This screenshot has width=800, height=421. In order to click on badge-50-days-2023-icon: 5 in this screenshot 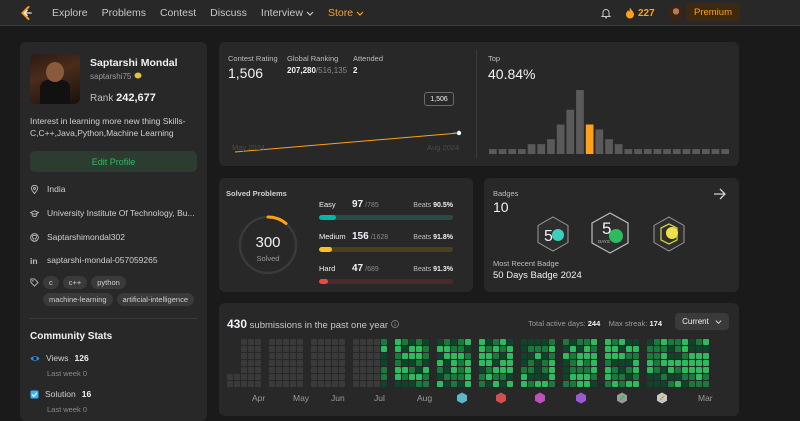, I will do `click(553, 234)`.